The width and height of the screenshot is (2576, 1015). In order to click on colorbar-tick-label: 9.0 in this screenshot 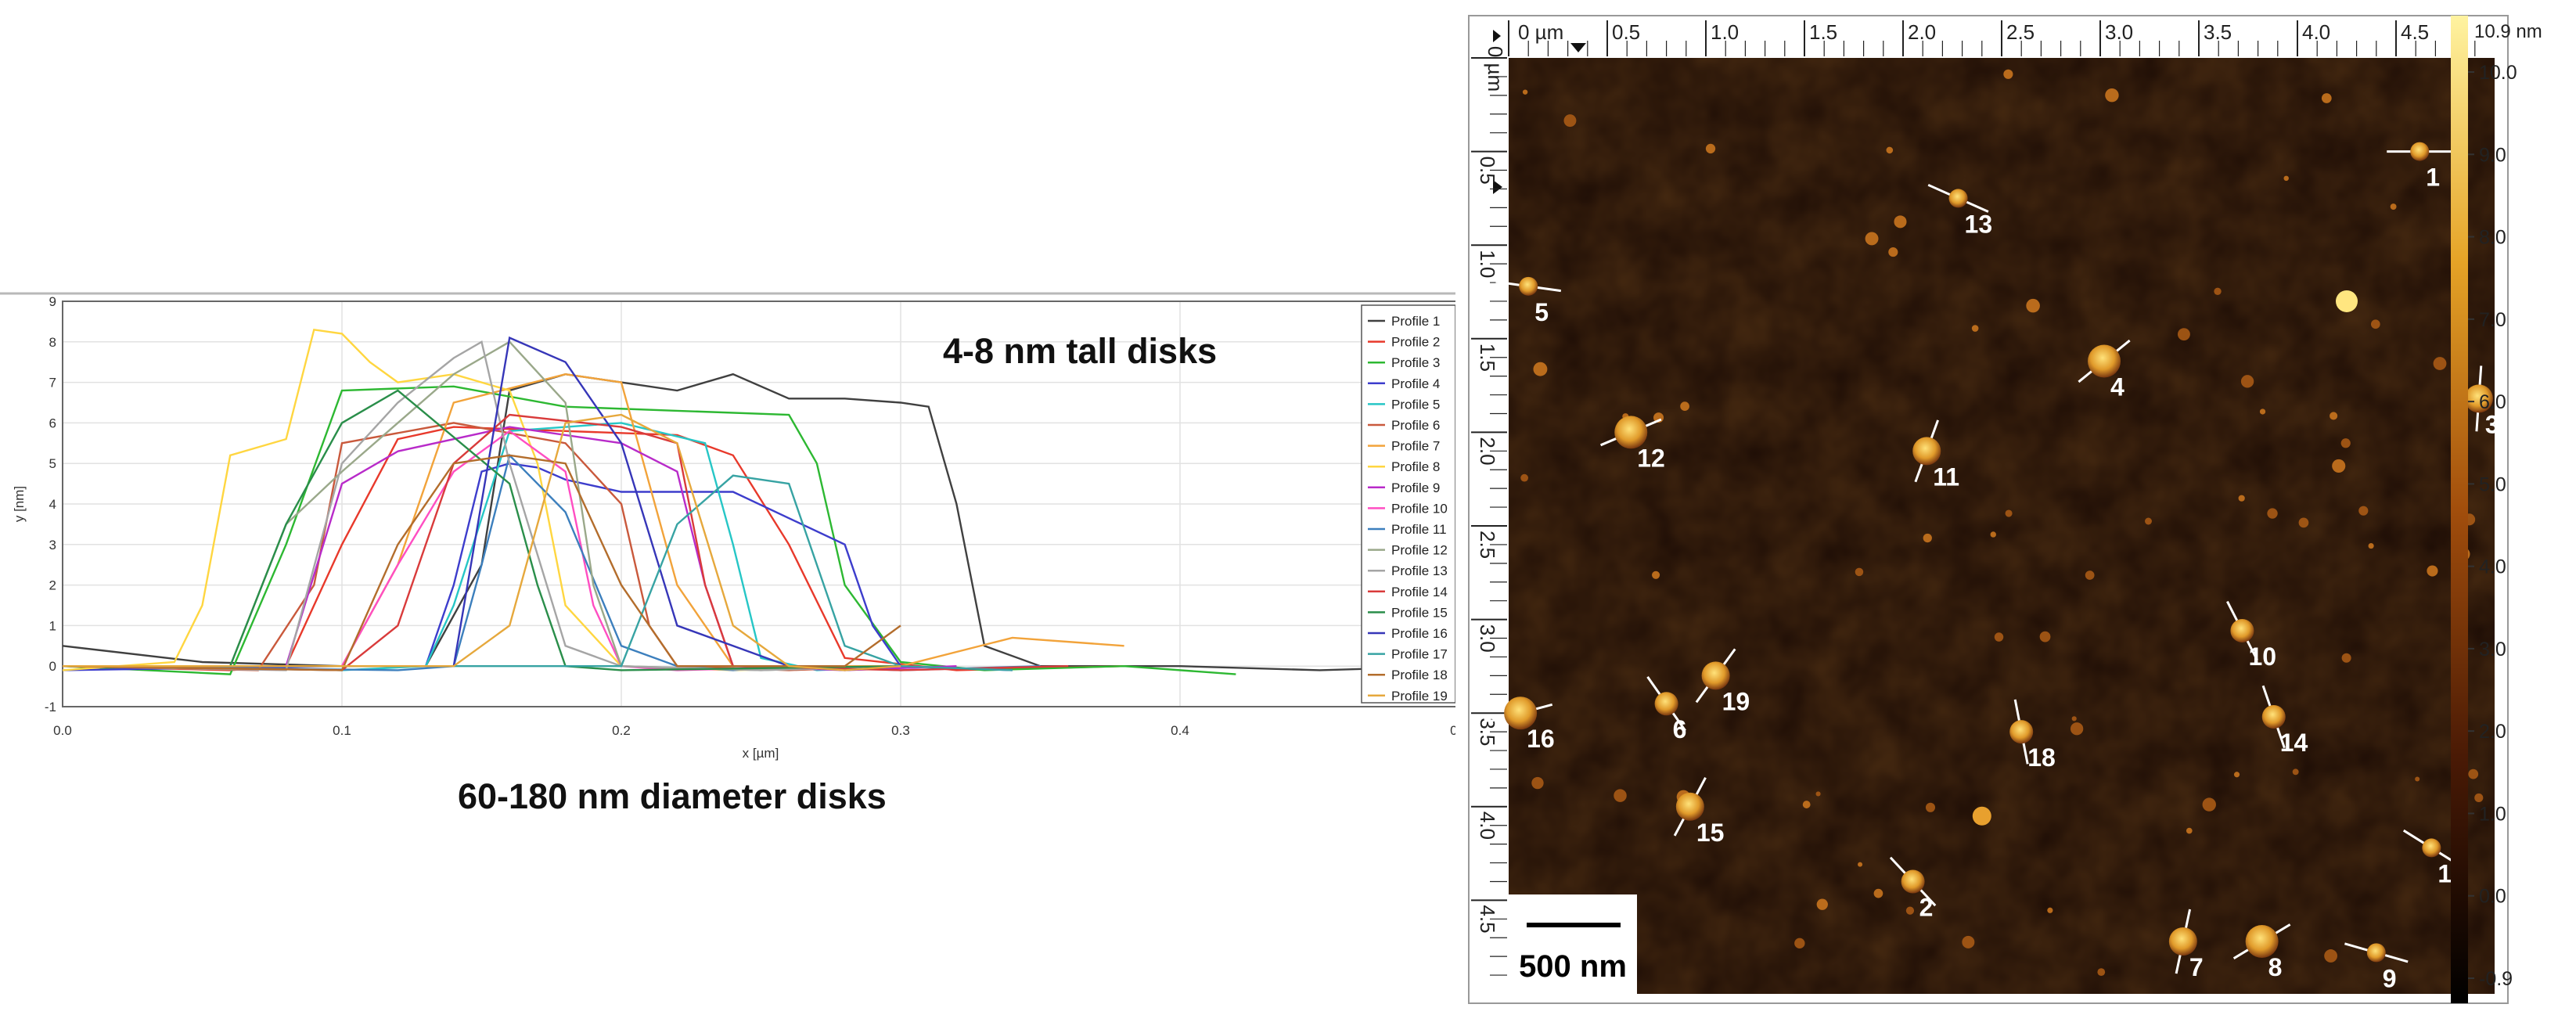, I will do `click(2493, 155)`.